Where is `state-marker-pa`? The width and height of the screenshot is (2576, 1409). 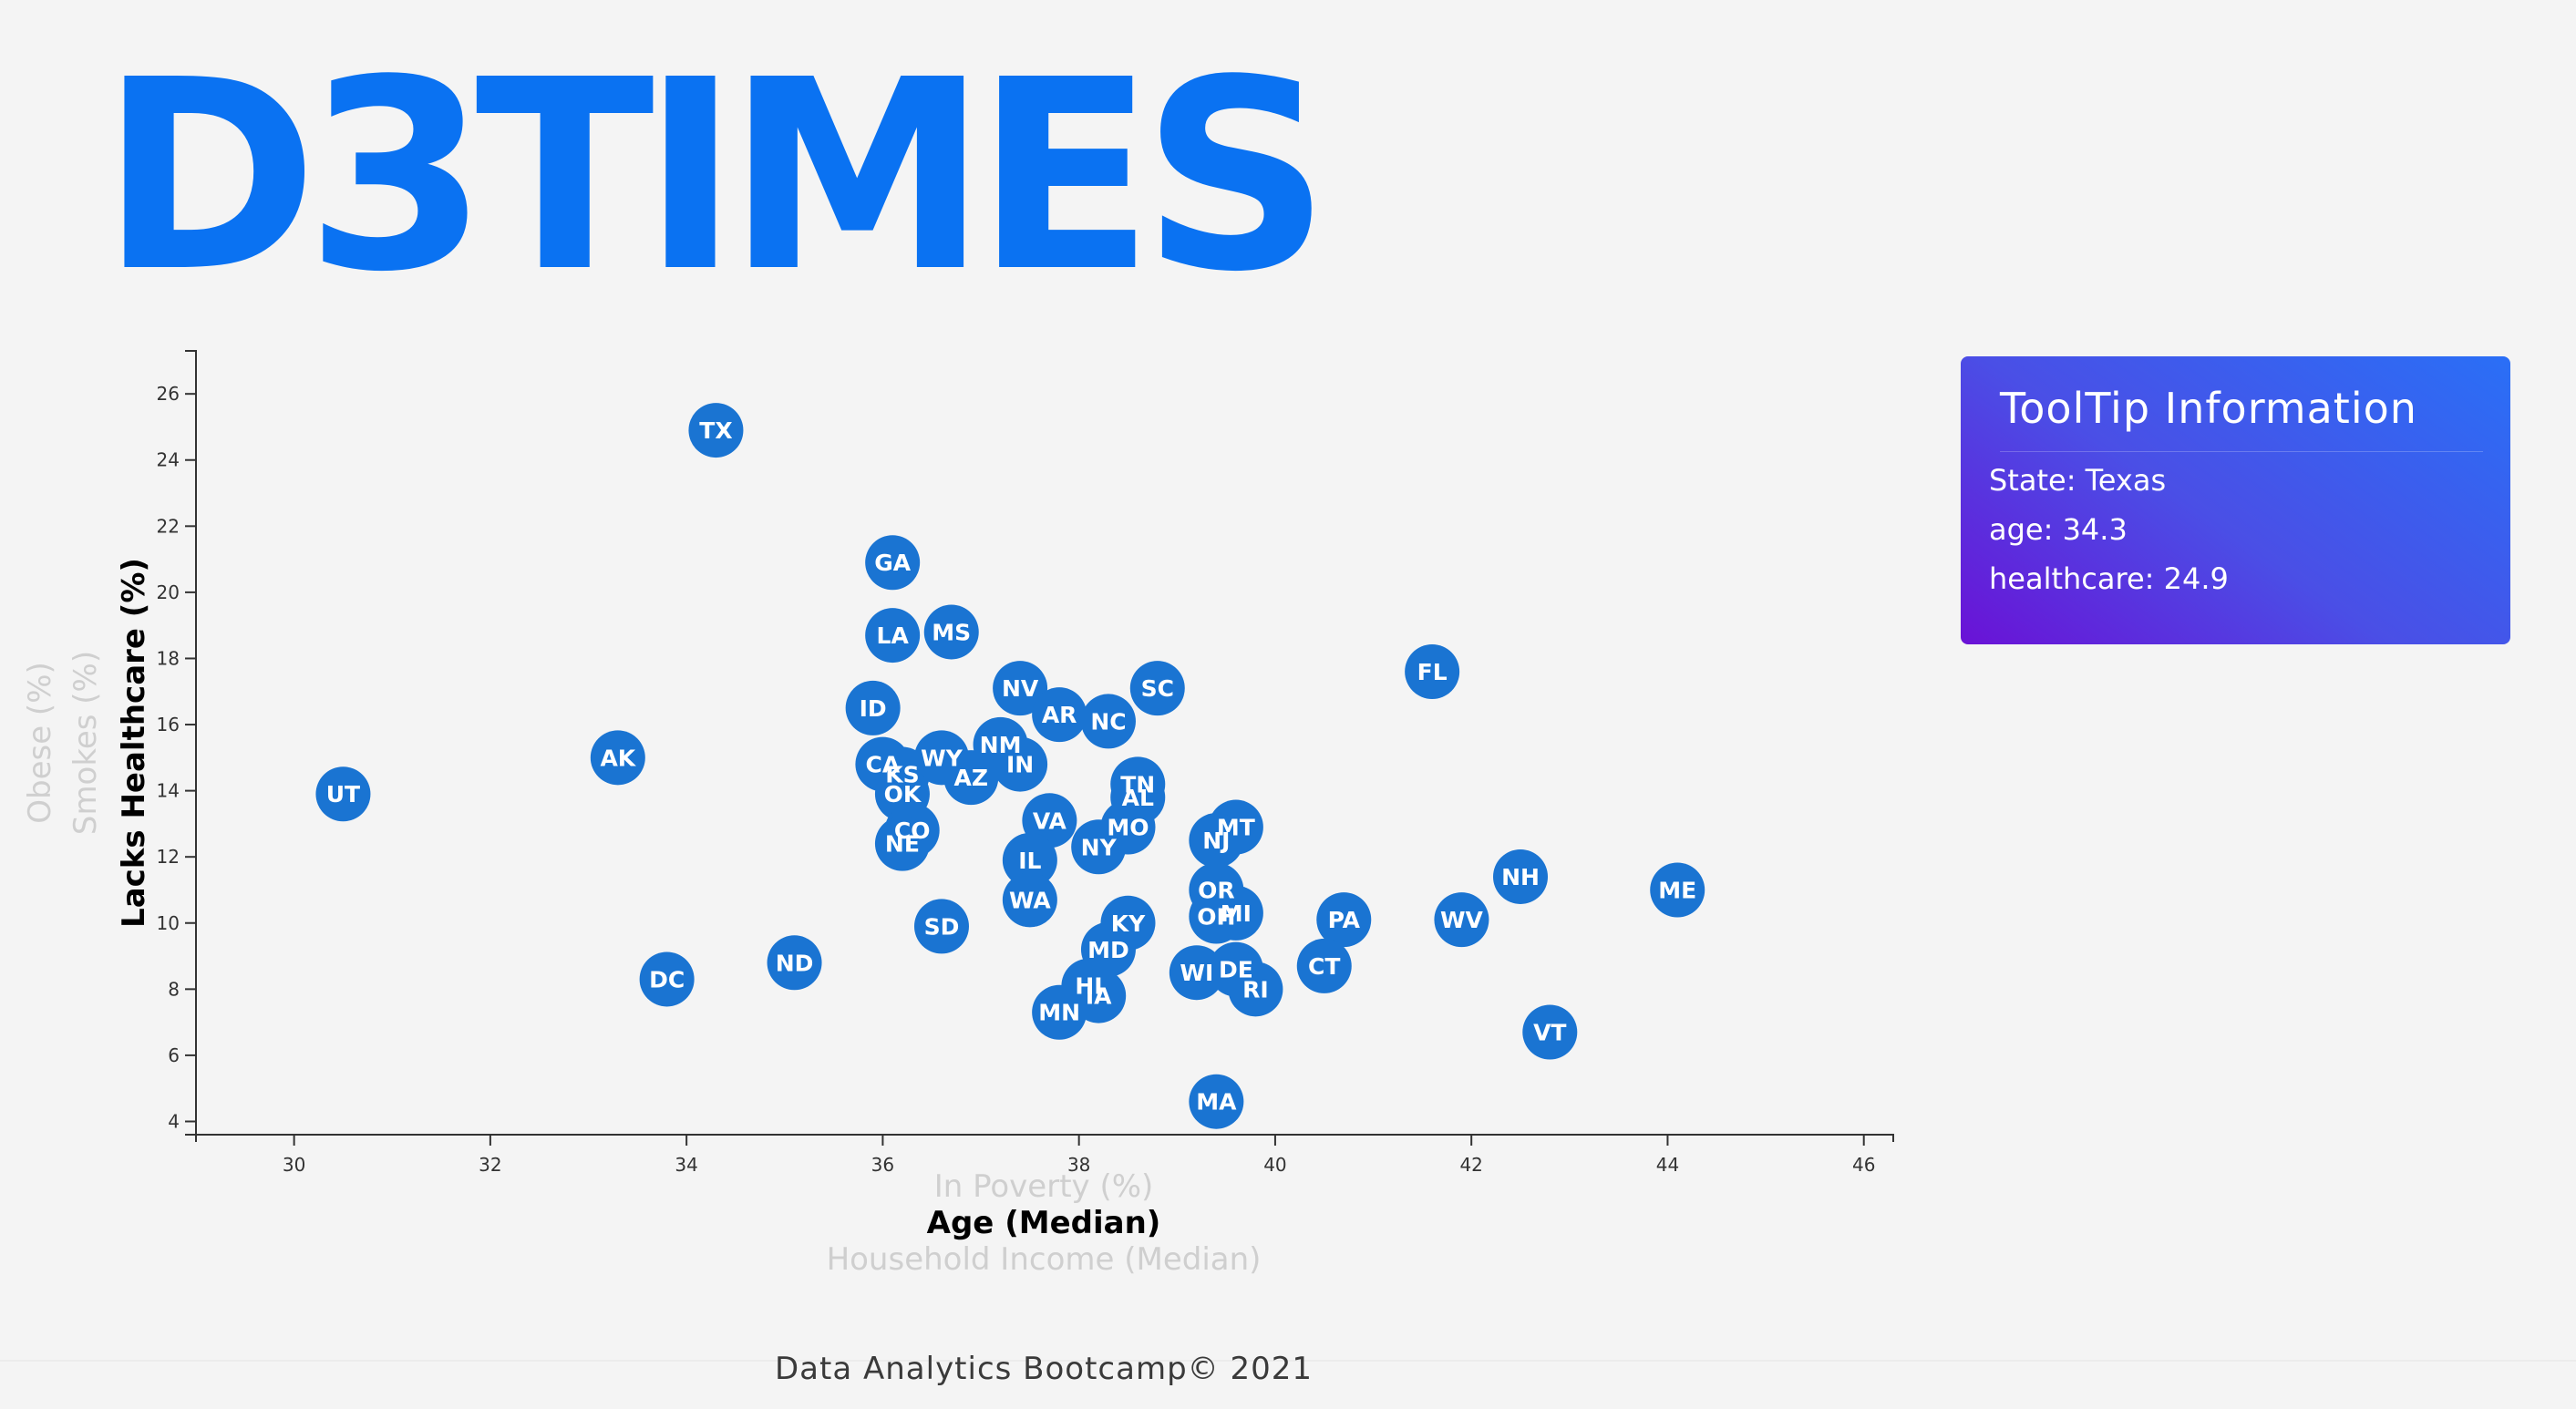
state-marker-pa is located at coordinates (1344, 920).